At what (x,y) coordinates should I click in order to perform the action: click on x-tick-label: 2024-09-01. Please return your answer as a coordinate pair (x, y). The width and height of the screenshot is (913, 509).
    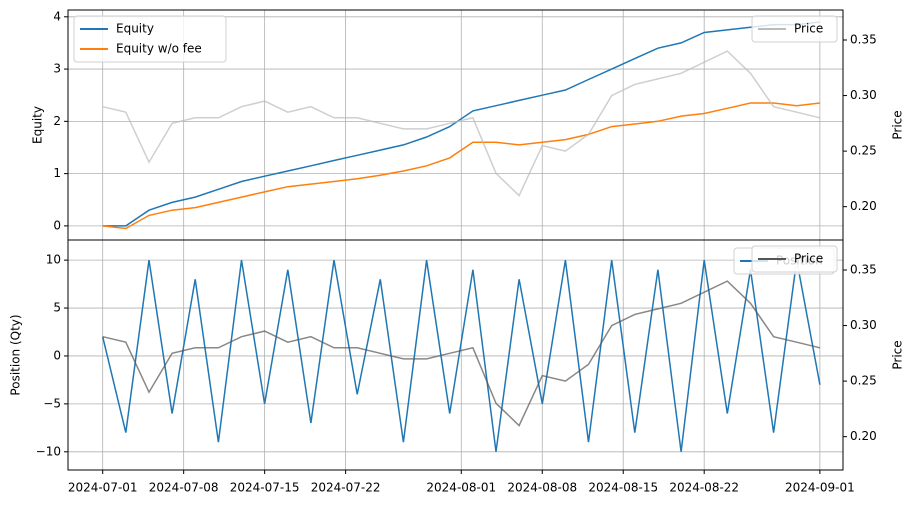
    Looking at the image, I should click on (820, 488).